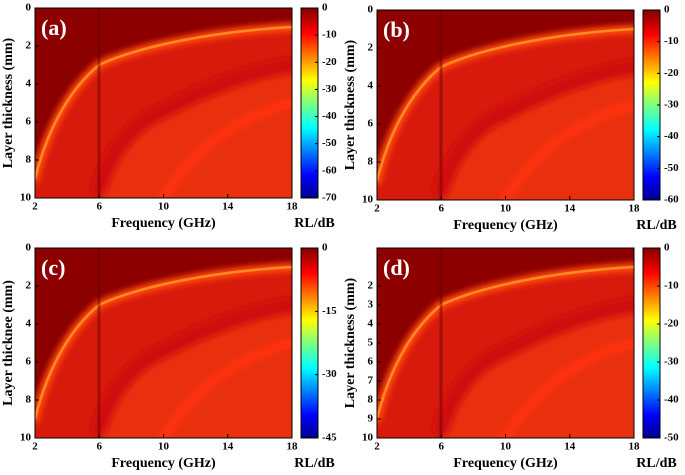 The width and height of the screenshot is (685, 475). What do you see at coordinates (8, 343) in the screenshot?
I see `y-axis-label: Layer thicknee (mm)` at bounding box center [8, 343].